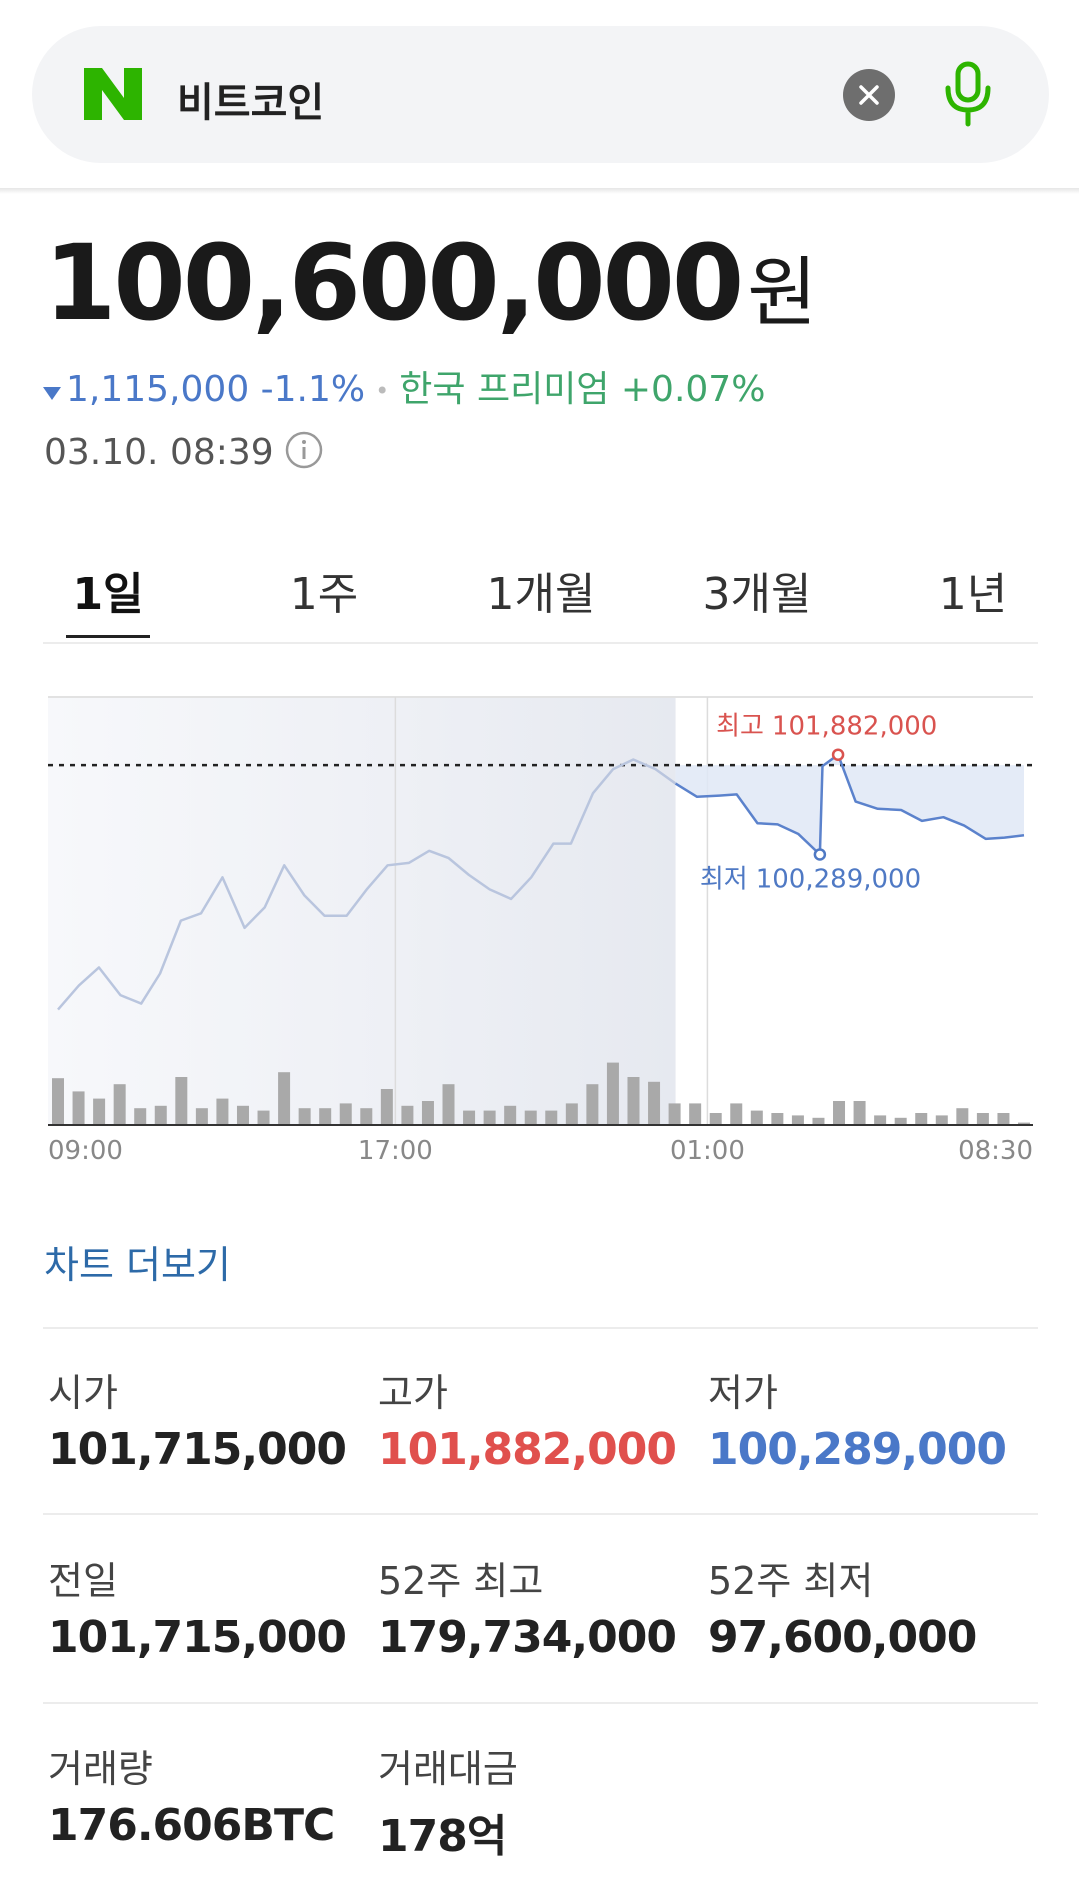 This screenshot has width=1079, height=1885. Describe the element at coordinates (740, 727) in the screenshot. I see `high-label: 최고` at that location.